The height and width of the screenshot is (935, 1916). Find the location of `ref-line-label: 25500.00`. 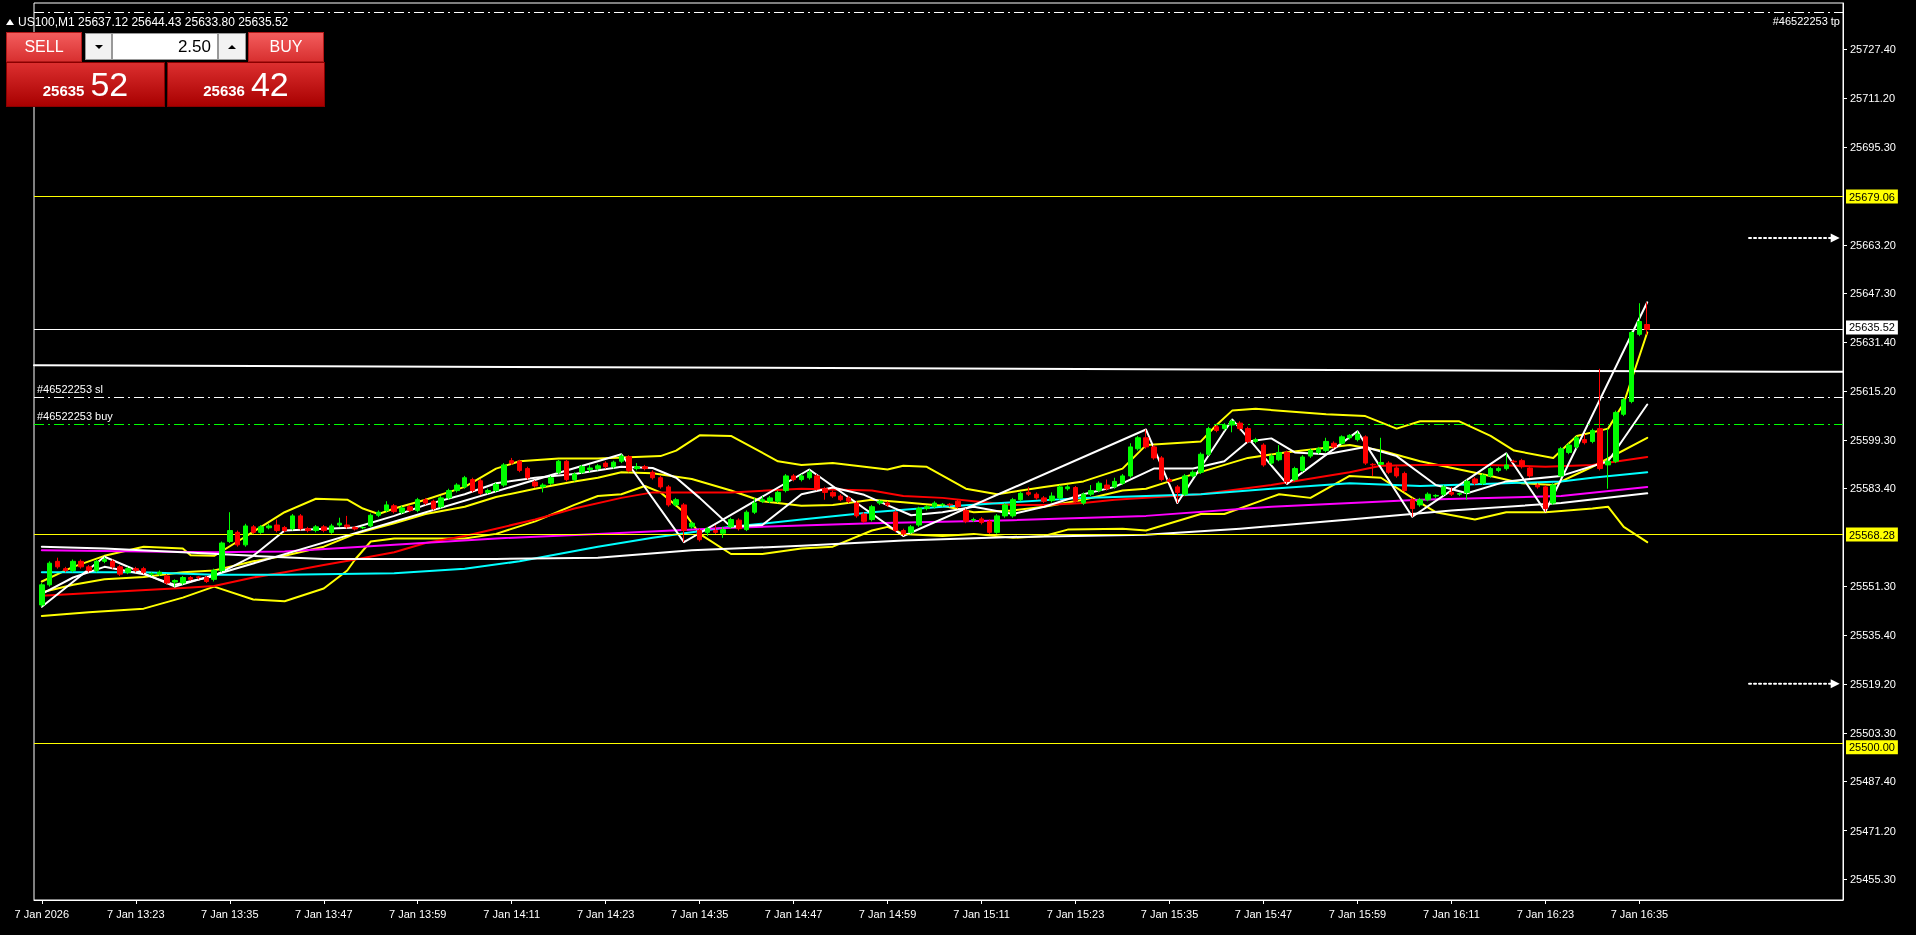

ref-line-label: 25500.00 is located at coordinates (1872, 747).